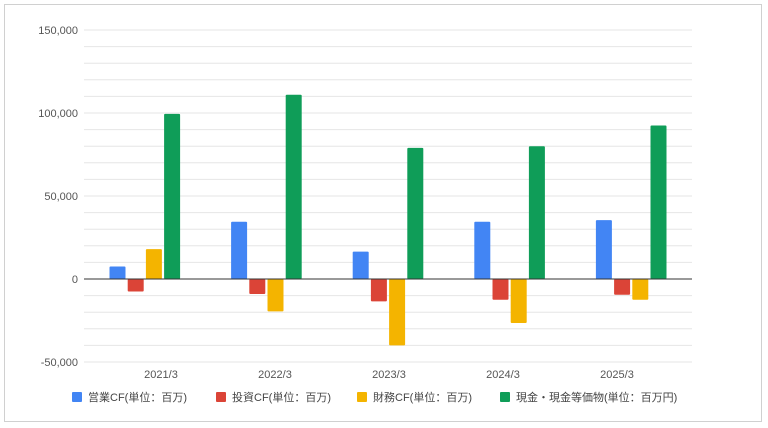 The height and width of the screenshot is (428, 768). Describe the element at coordinates (58, 31) in the screenshot. I see `y-tick-label: 150,000` at that location.